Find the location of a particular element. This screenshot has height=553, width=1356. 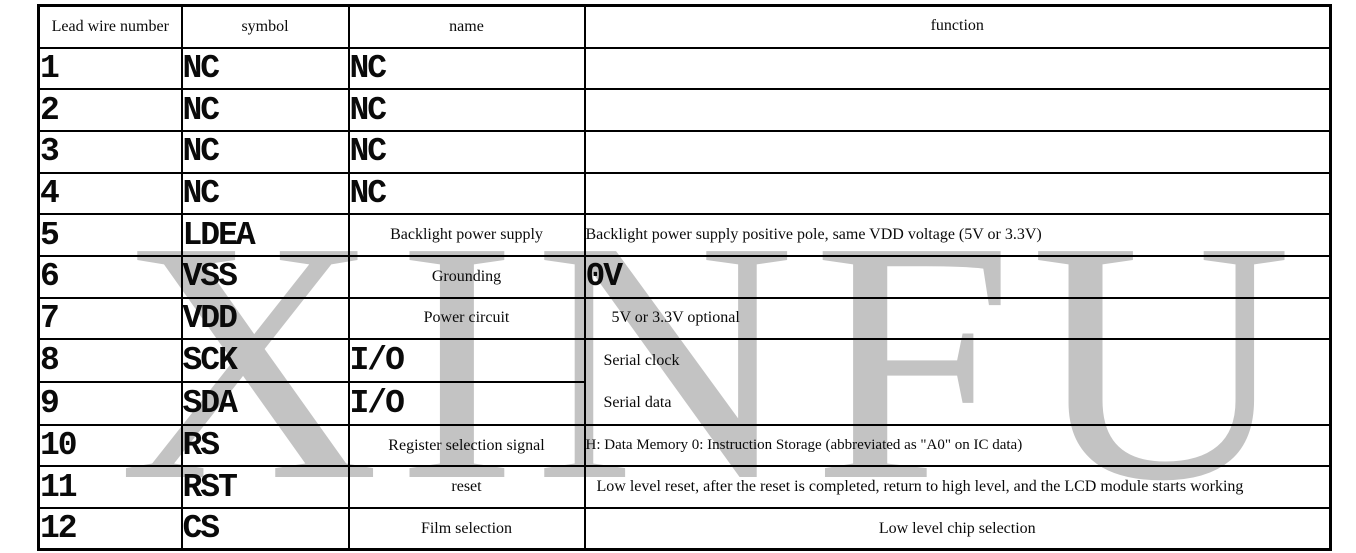

column-header-function: function is located at coordinates (957, 26).